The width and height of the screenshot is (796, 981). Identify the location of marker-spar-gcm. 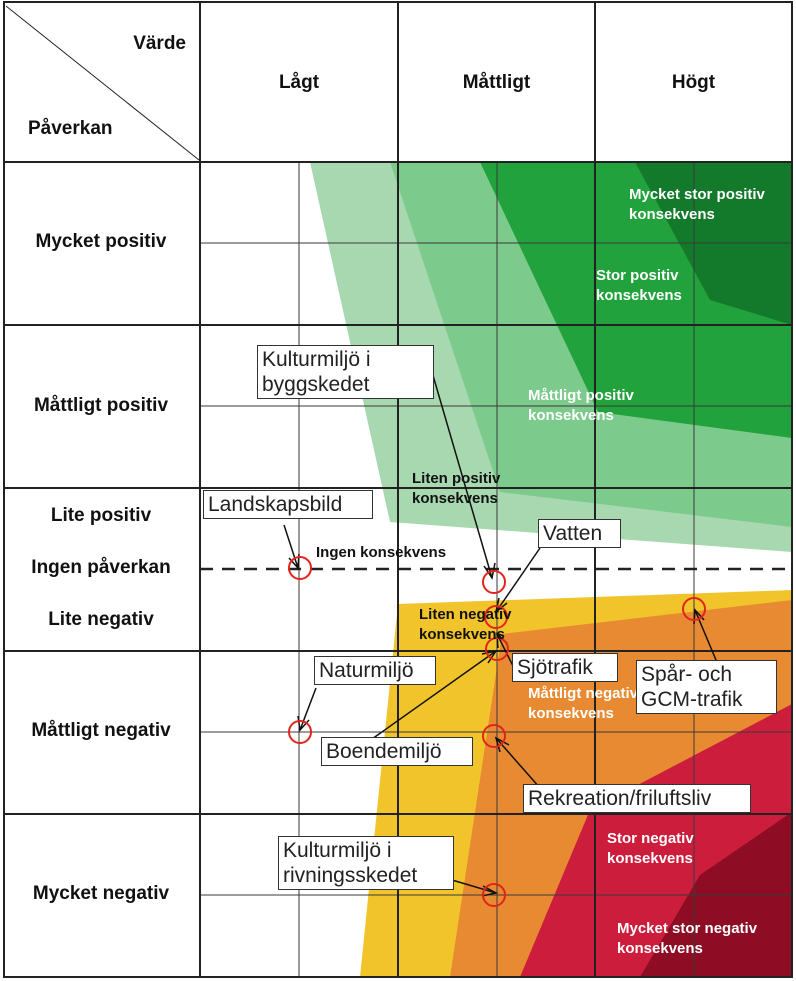
(694, 609).